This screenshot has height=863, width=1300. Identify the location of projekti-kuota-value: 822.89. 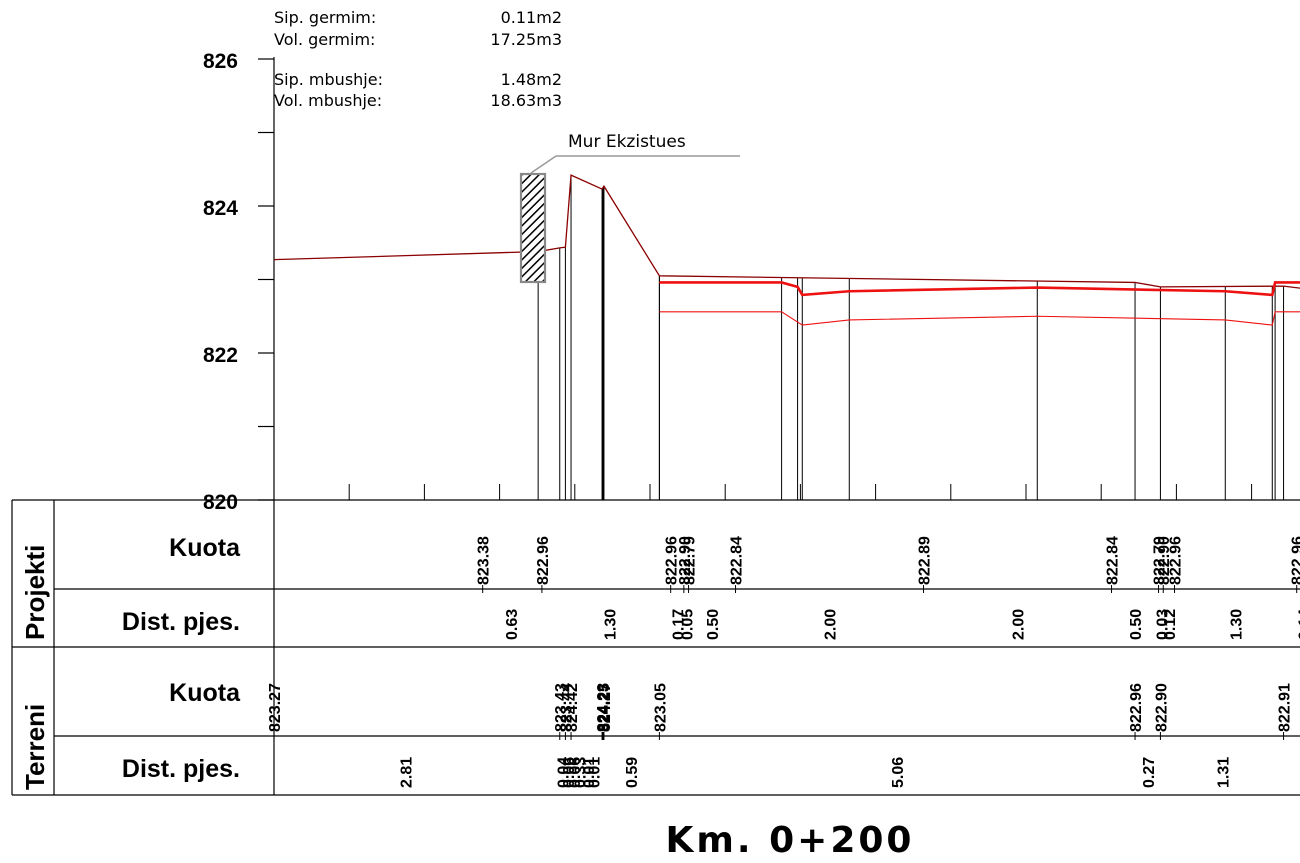
(925, 560).